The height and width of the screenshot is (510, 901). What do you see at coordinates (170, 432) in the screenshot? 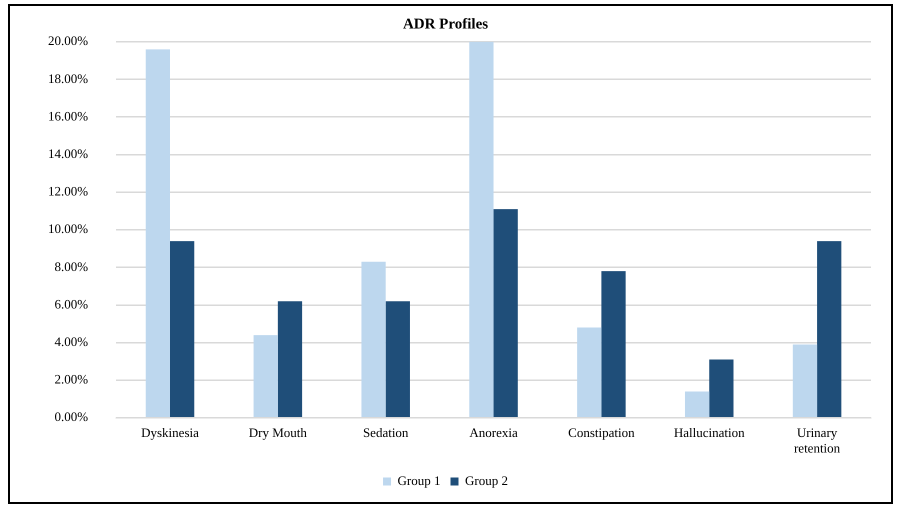
I see `x-tick-label: Dyskinesia` at bounding box center [170, 432].